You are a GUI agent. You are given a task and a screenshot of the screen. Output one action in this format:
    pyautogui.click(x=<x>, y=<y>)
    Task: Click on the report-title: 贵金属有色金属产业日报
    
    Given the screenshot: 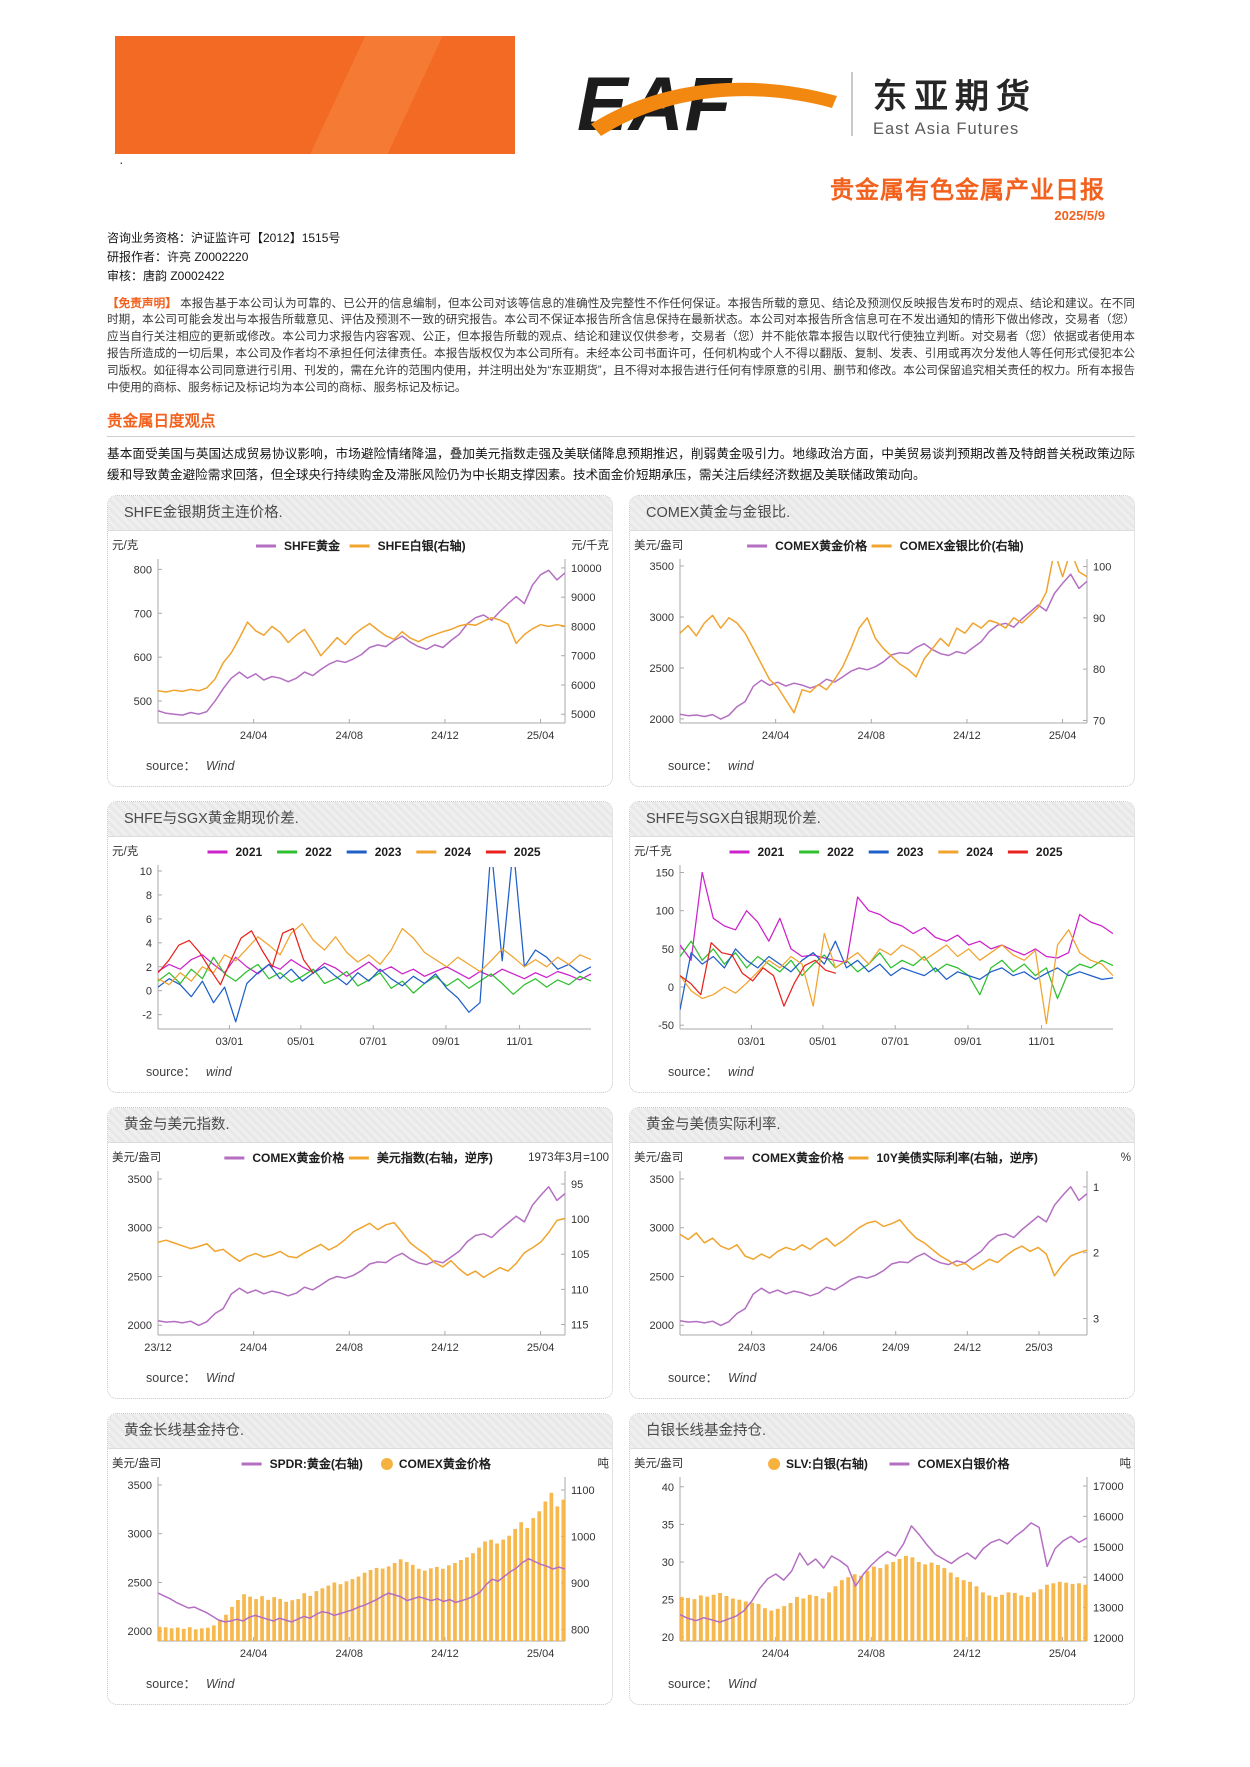 What is the action you would take?
    pyautogui.click(x=967, y=190)
    